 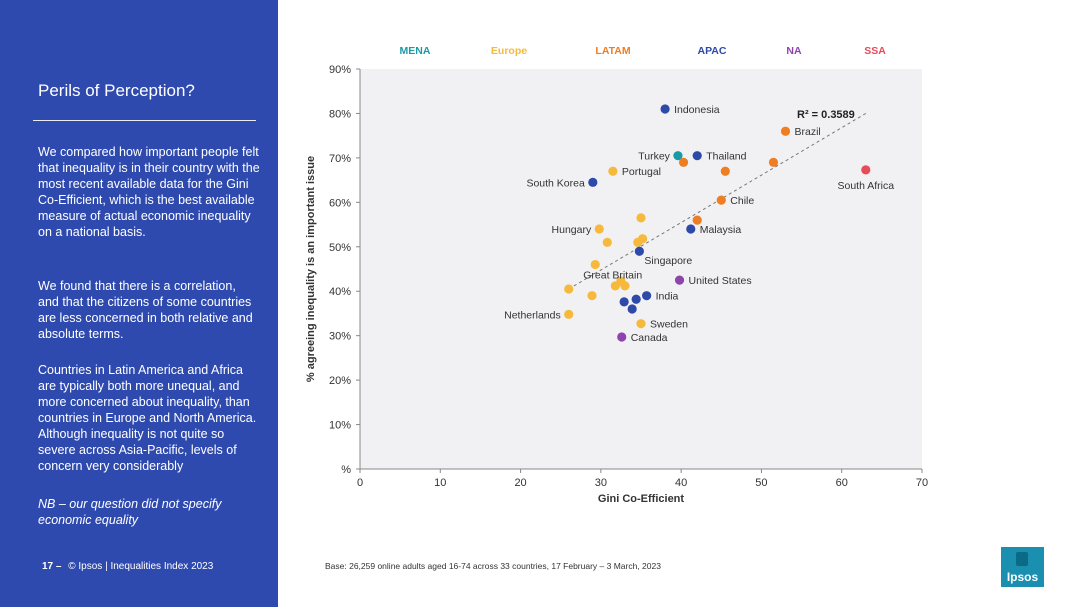 I want to click on x-tick-label: 60, so click(x=842, y=483).